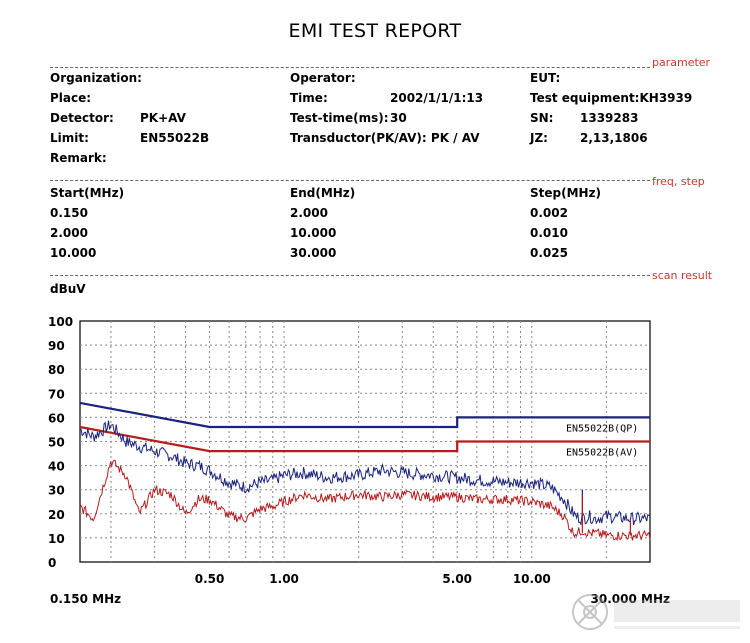 The width and height of the screenshot is (750, 643). Describe the element at coordinates (56, 491) in the screenshot. I see `y-tick-label: 30` at that location.